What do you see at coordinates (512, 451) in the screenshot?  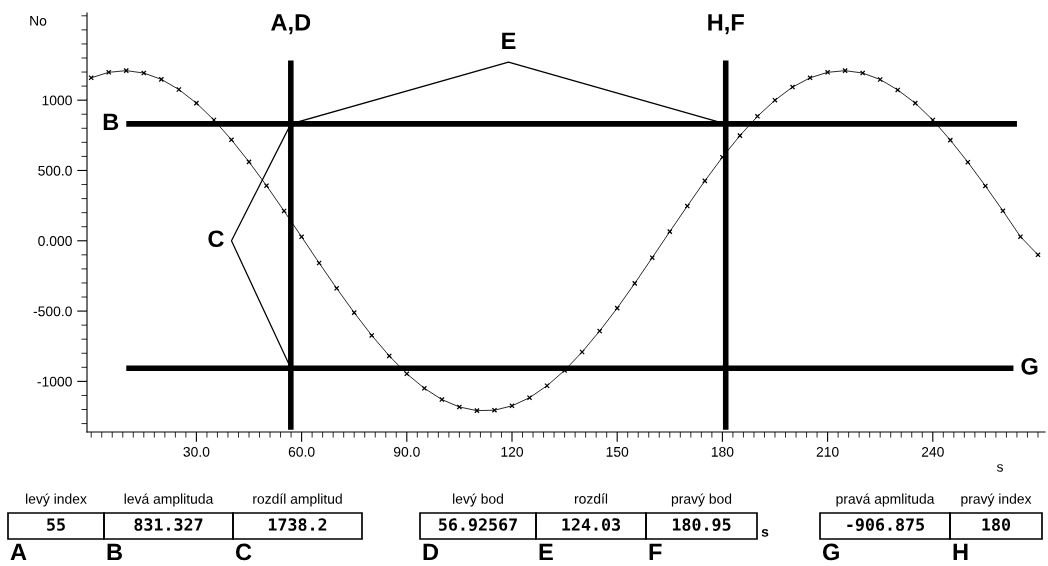 I see `x-tick-label: 120` at bounding box center [512, 451].